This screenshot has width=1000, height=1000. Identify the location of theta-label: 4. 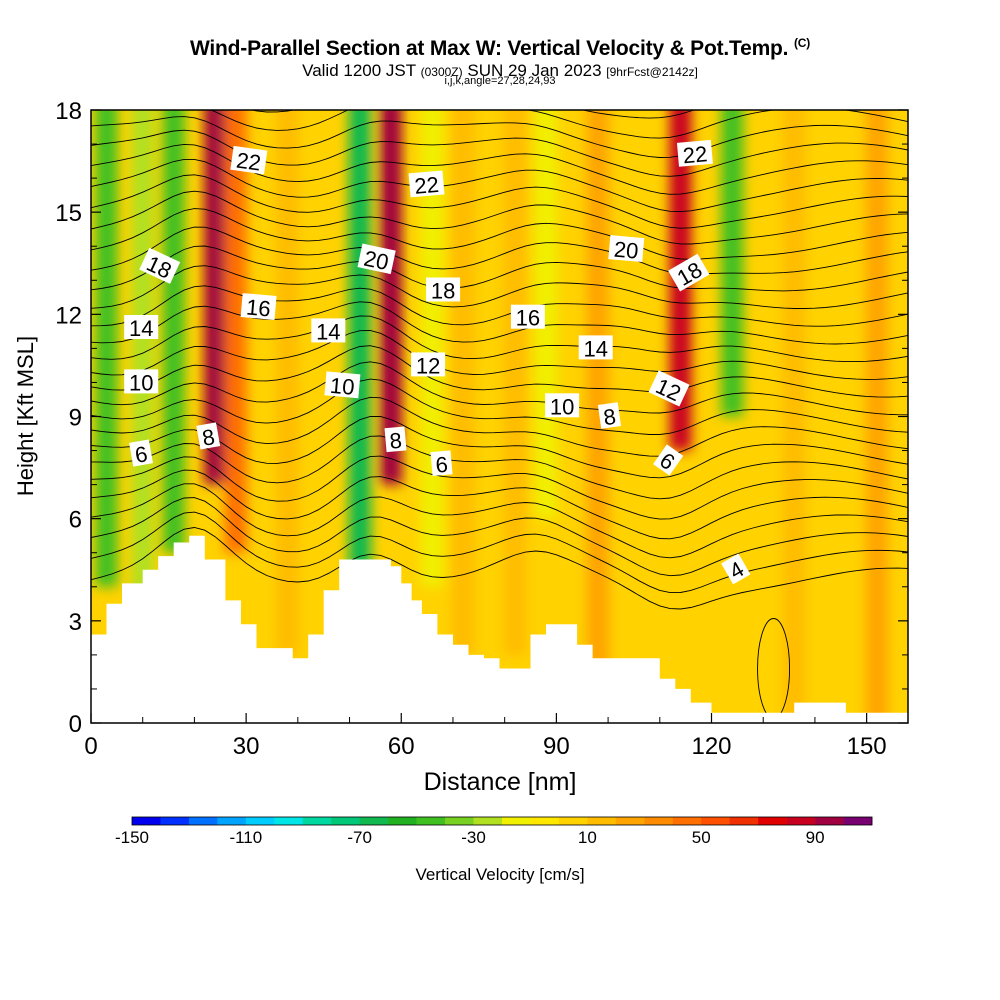
(736, 569).